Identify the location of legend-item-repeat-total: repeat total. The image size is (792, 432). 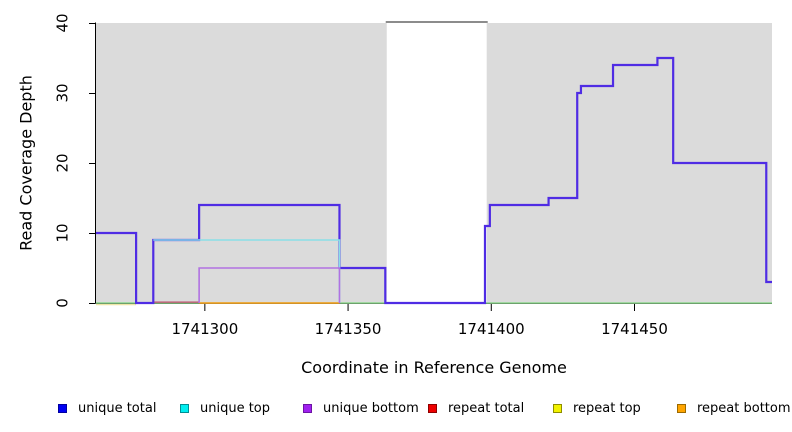
(476, 408).